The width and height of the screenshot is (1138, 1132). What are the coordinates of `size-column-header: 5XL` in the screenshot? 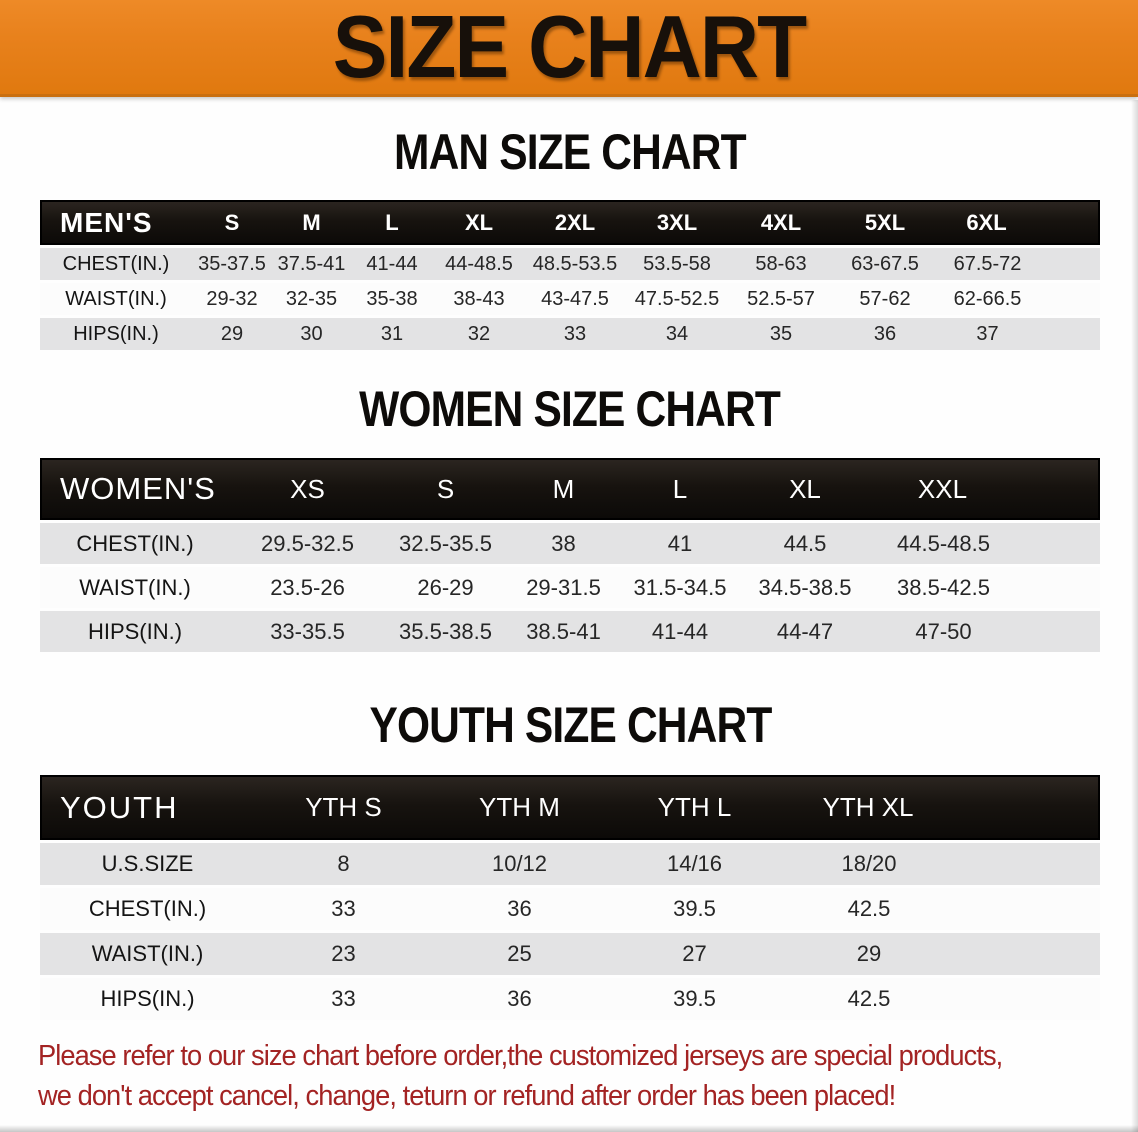 It's located at (885, 222).